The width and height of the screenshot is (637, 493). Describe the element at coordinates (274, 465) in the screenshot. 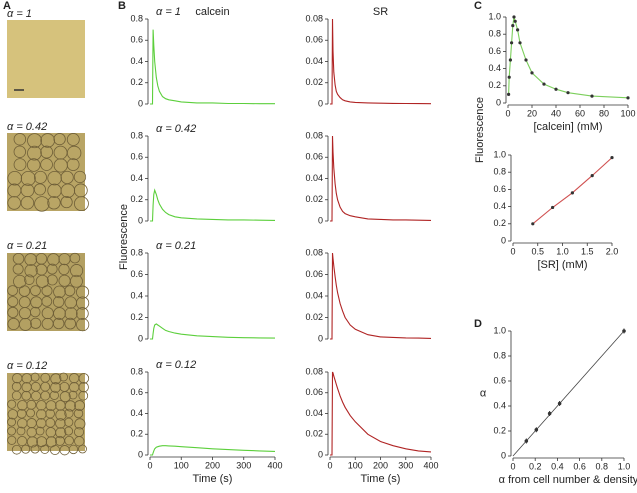

I see `x-tick-label: 400` at that location.